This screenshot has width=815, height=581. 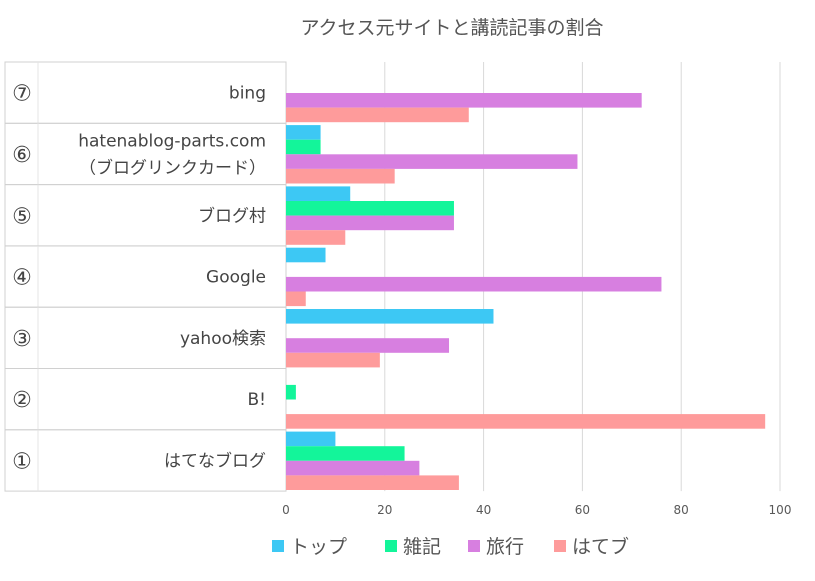 I want to click on legend-label: 旅行, so click(x=505, y=547).